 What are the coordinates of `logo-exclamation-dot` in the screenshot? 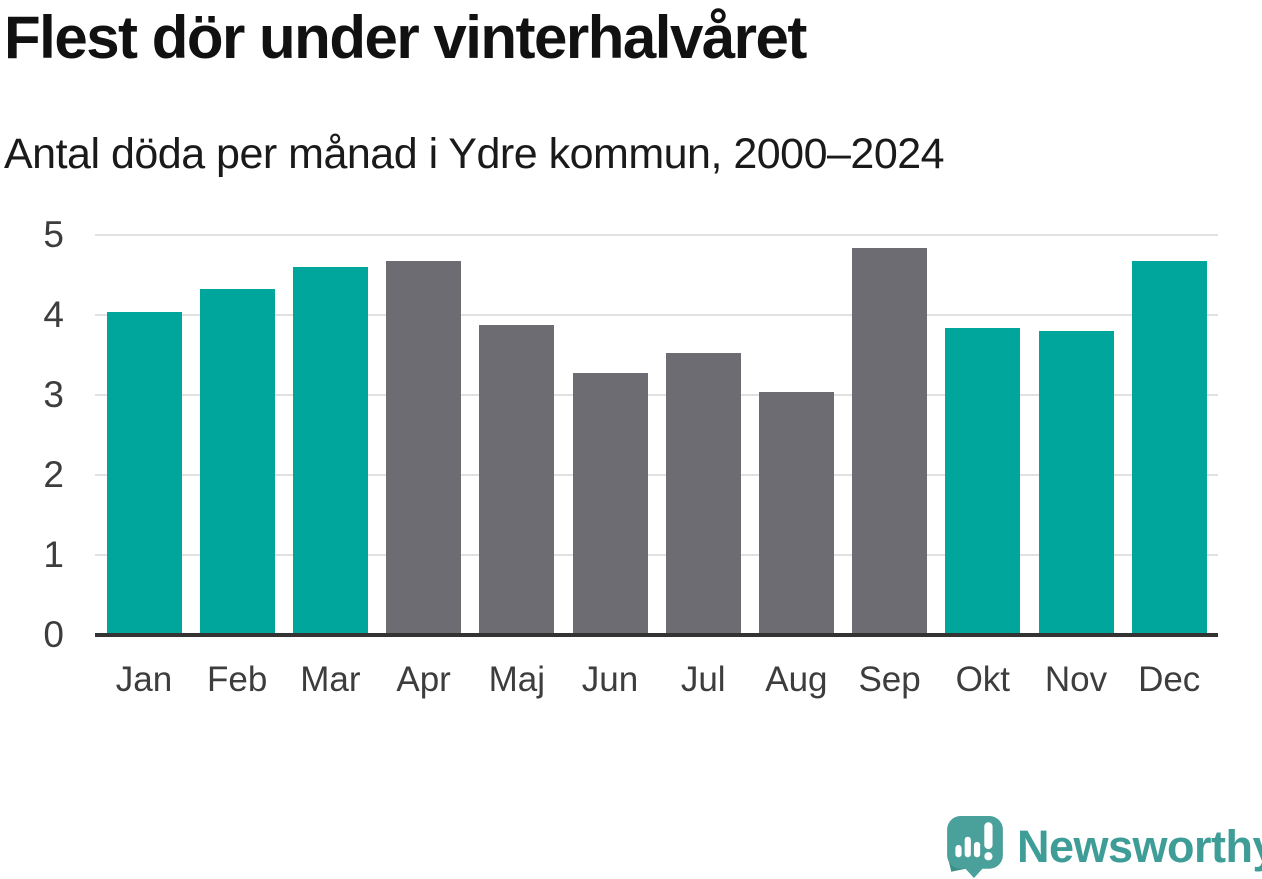 It's located at (988, 856).